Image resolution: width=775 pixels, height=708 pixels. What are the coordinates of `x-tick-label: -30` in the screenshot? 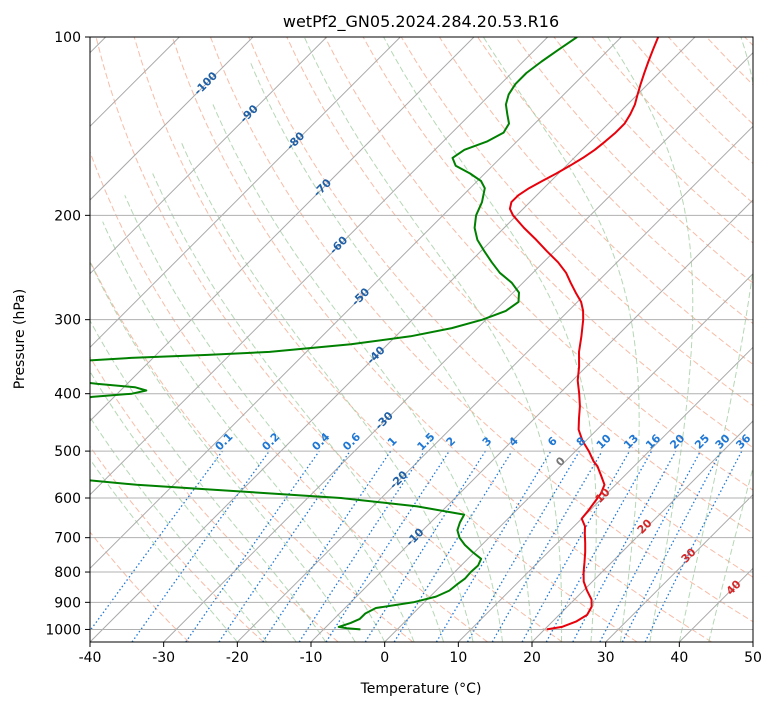 It's located at (163, 658).